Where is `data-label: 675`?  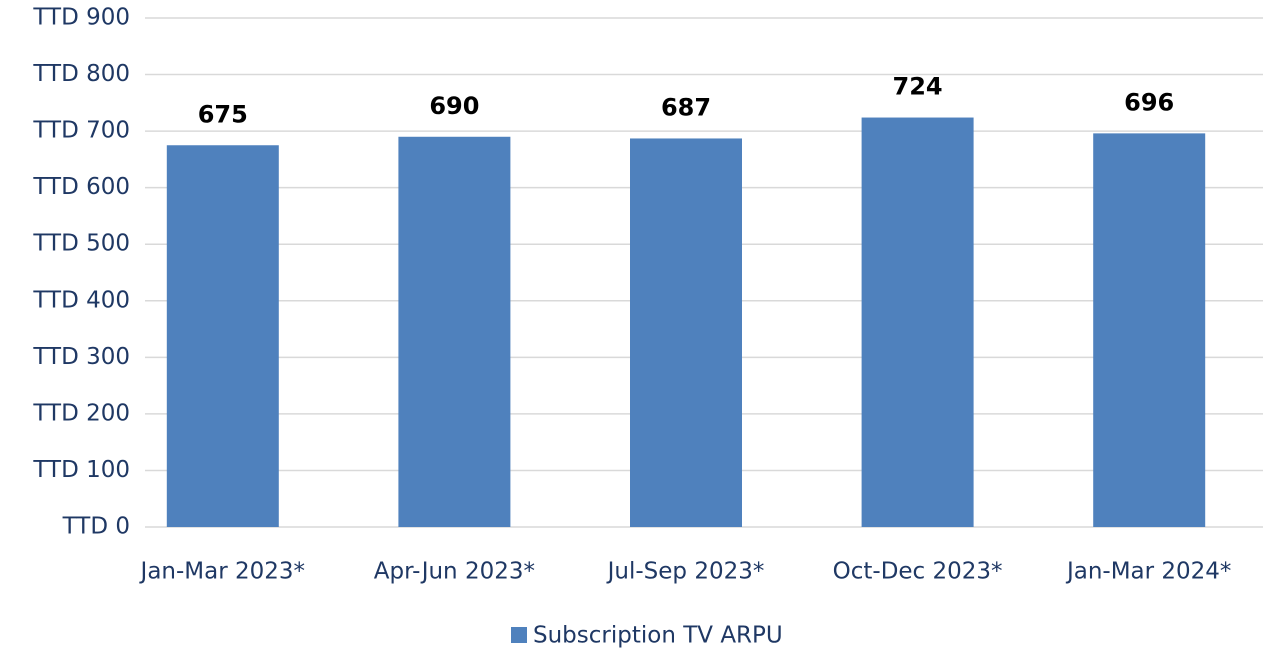
data-label: 675 is located at coordinates (223, 114).